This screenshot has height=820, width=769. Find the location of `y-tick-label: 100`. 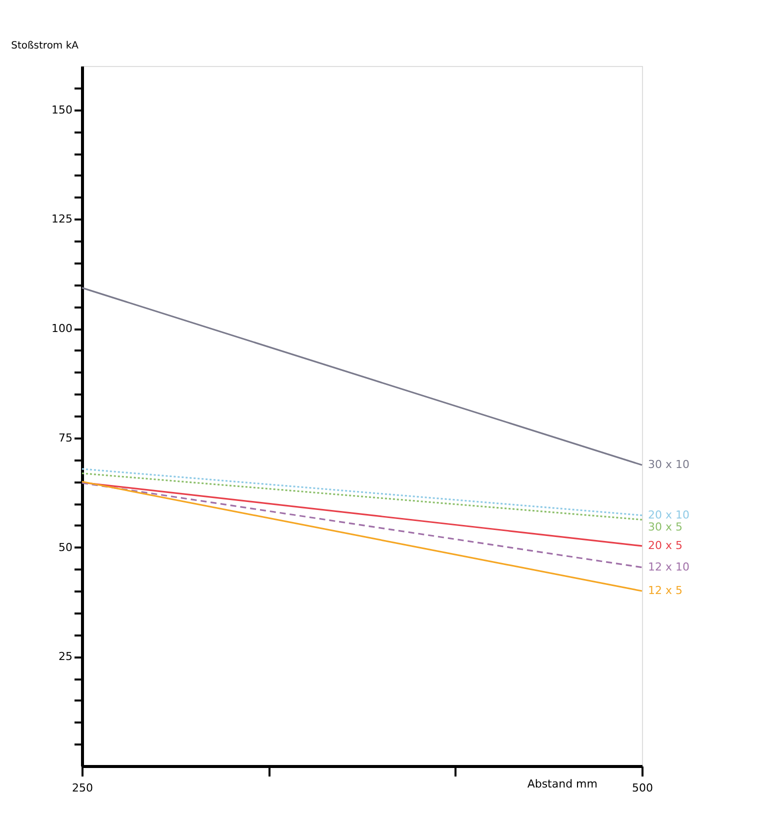

y-tick-label: 100 is located at coordinates (62, 328).